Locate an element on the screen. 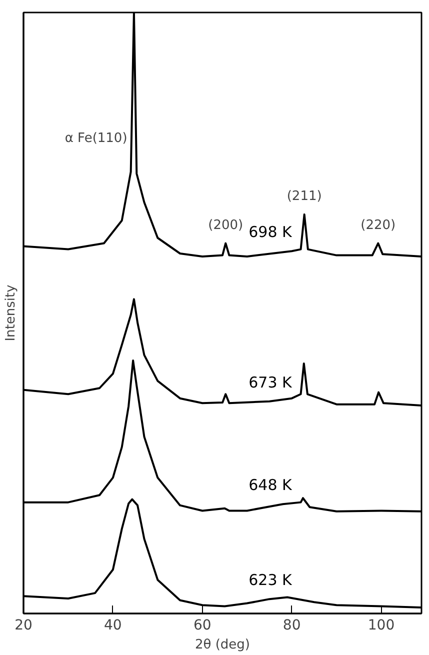 This screenshot has height=655, width=429. x-tick-label: 100 is located at coordinates (381, 626).